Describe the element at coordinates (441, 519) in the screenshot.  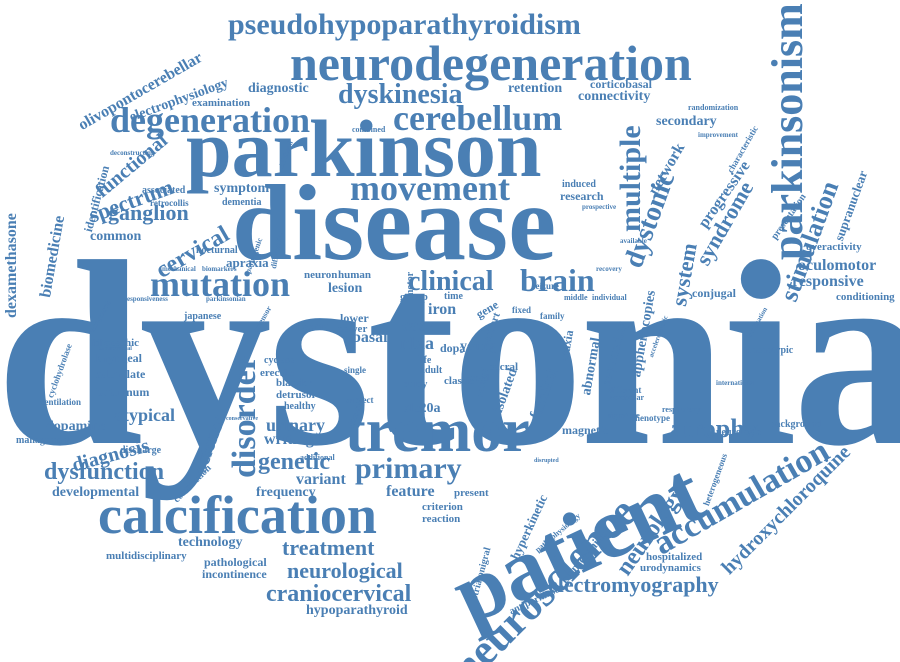
I see `word-reaction: reaction` at that location.